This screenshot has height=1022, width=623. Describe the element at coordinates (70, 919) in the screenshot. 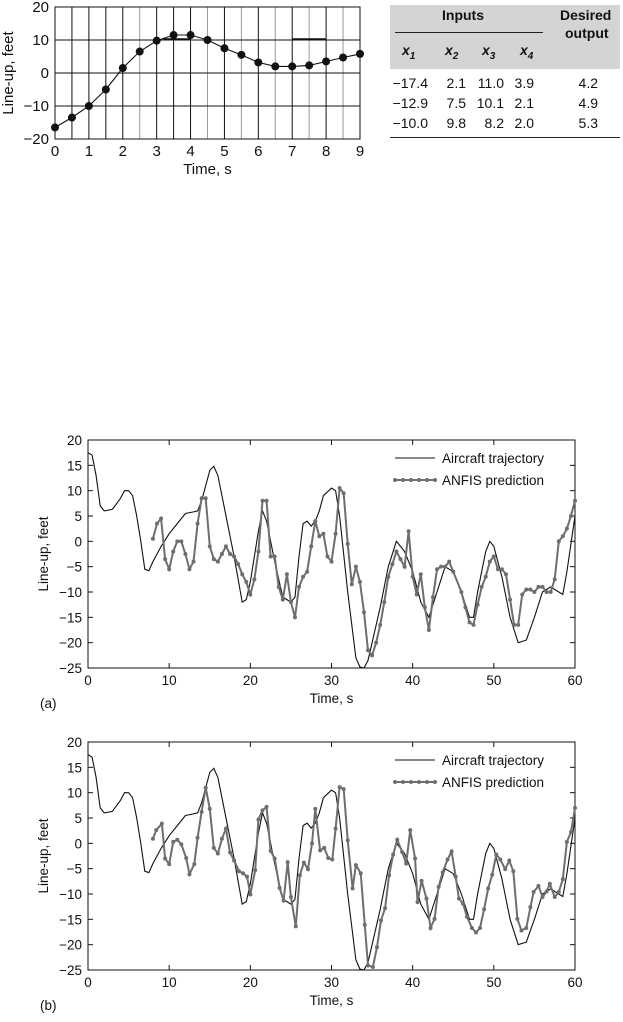

I see `y-tick-label: −15` at that location.